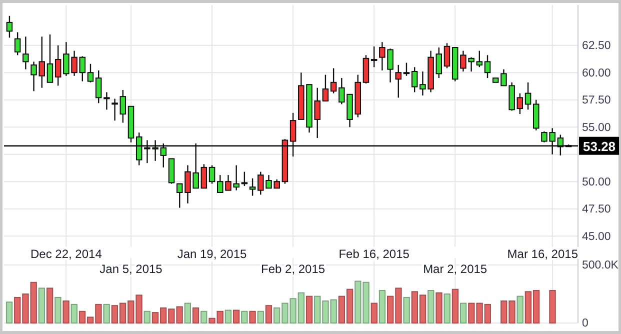  I want to click on y-tick-label: 57.50, so click(596, 100).